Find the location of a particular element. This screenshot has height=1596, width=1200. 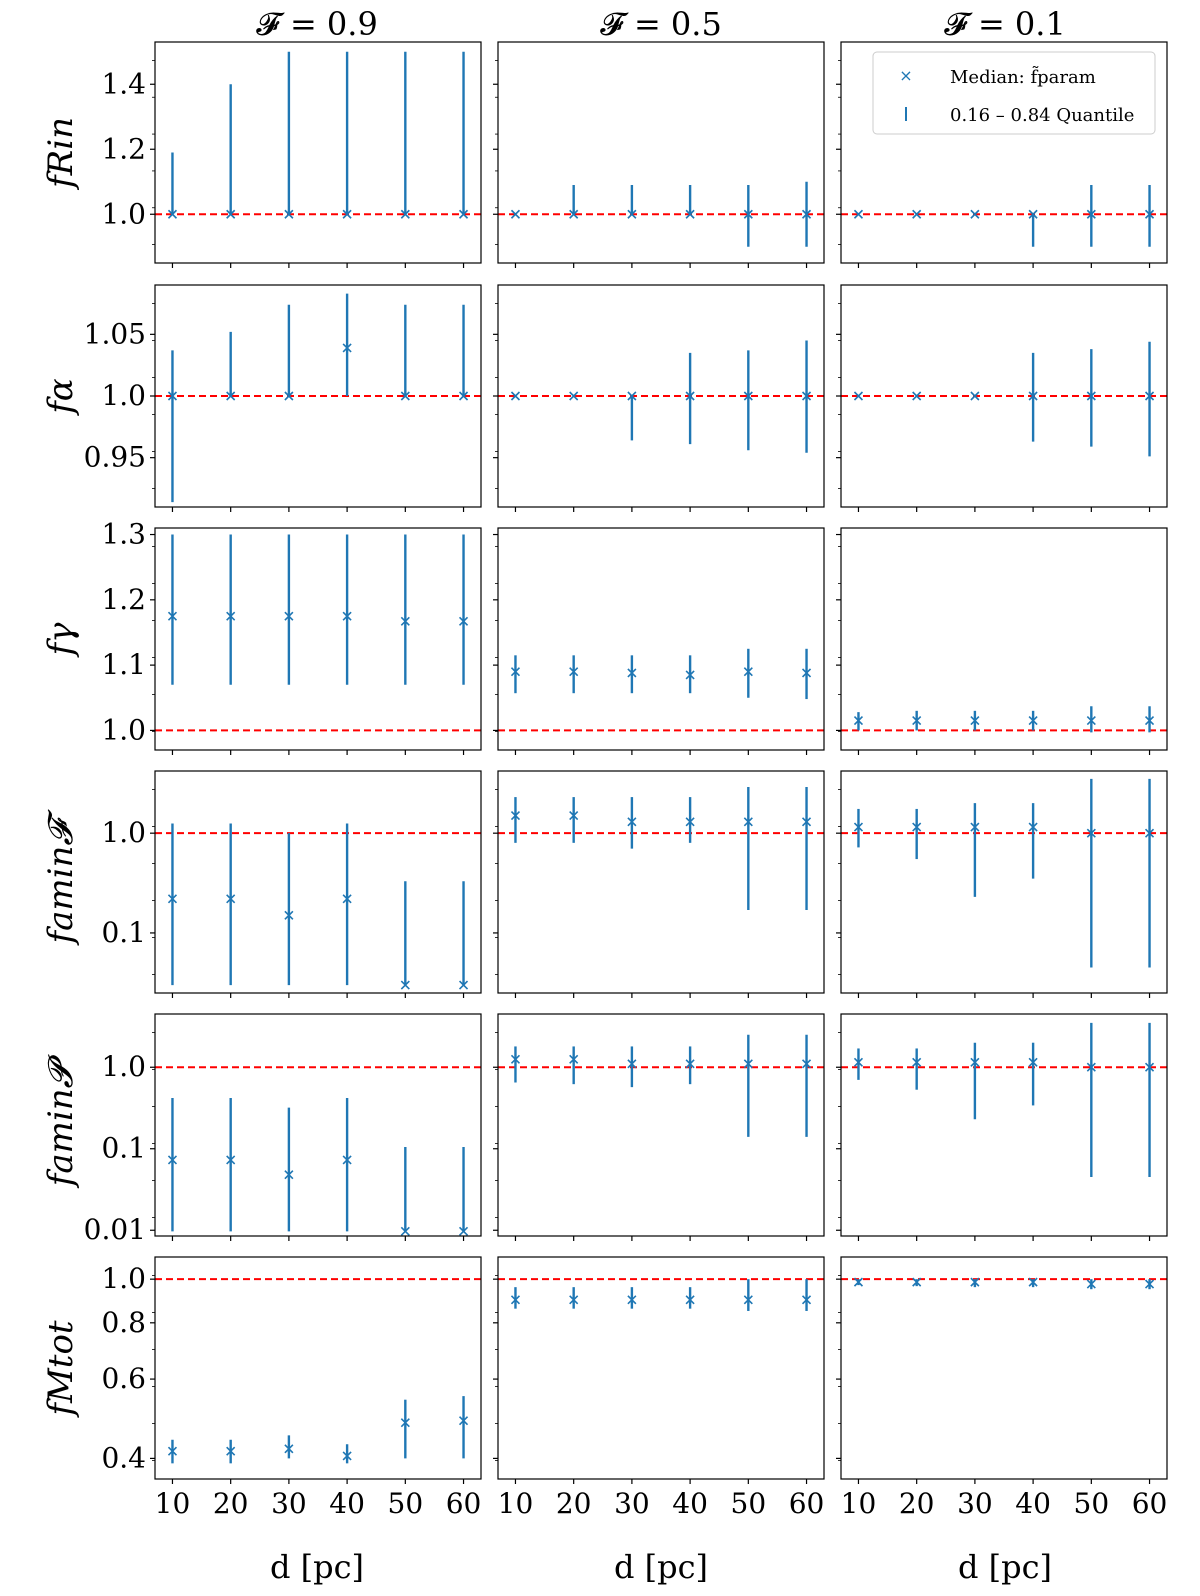

y-tick-label: 1.05 is located at coordinates (115, 333).